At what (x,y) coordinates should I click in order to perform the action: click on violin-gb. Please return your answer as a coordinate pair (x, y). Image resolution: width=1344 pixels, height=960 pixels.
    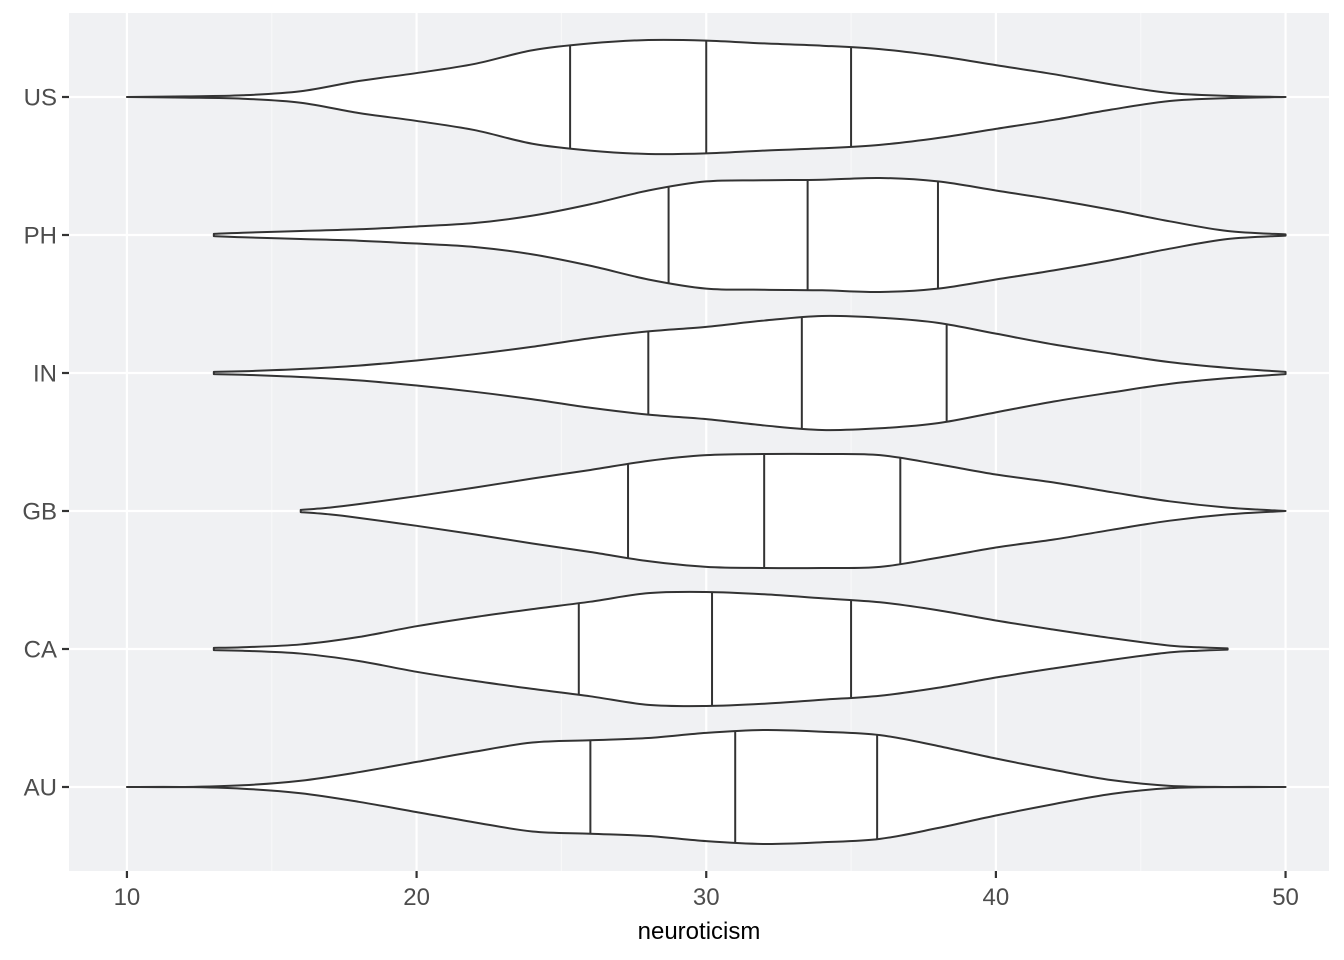
    Looking at the image, I should click on (793, 511).